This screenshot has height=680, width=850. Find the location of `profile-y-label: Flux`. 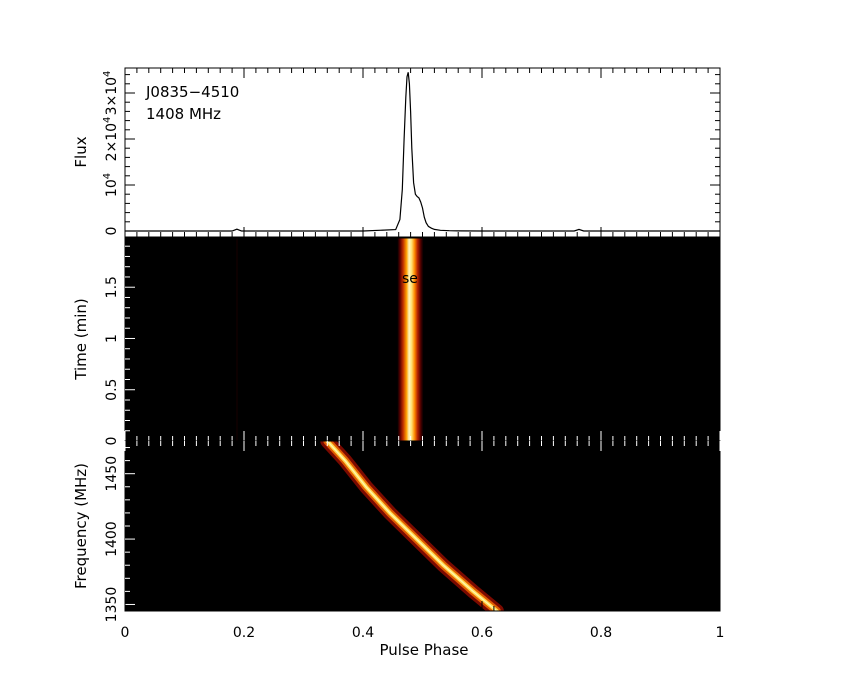

profile-y-label: Flux is located at coordinates (81, 151).